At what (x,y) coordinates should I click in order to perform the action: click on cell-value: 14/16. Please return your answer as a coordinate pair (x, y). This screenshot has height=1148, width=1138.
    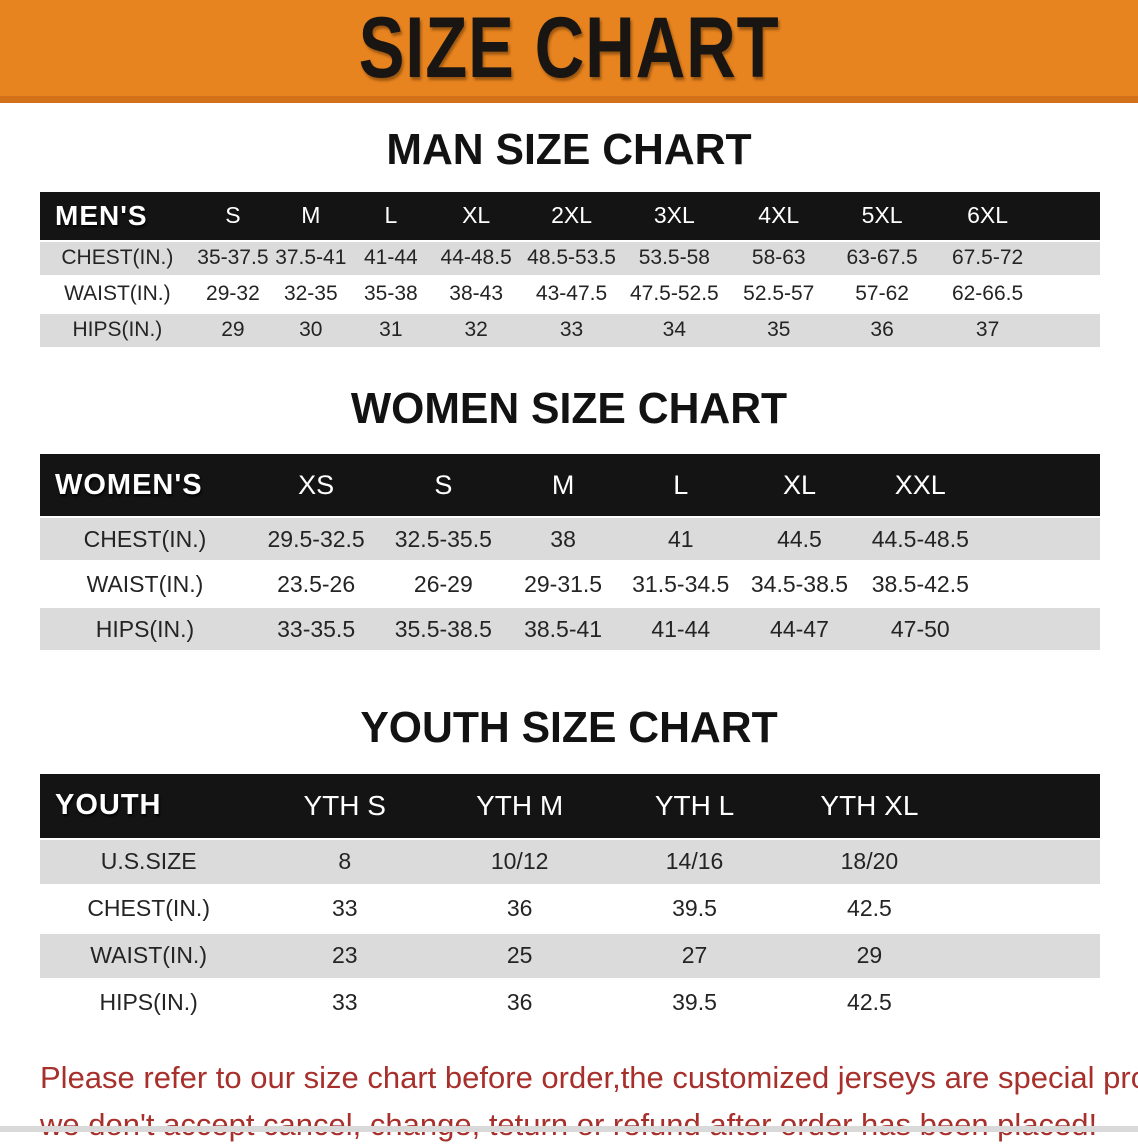
    Looking at the image, I should click on (694, 863).